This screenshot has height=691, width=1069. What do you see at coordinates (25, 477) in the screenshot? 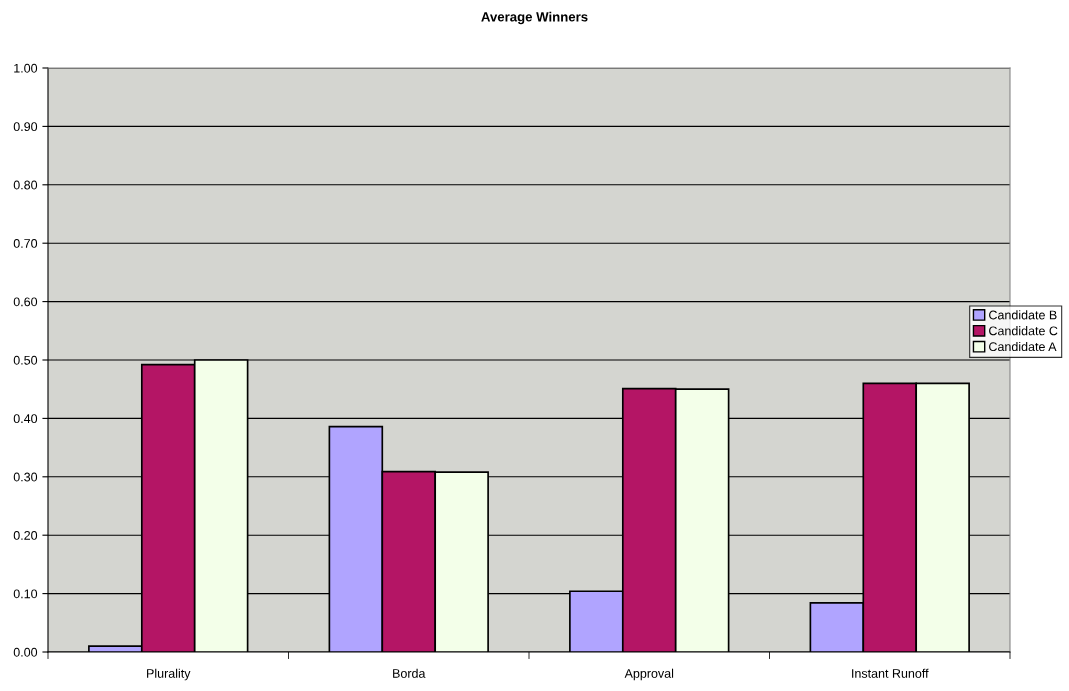
I see `y-tick-label: 0.30` at bounding box center [25, 477].